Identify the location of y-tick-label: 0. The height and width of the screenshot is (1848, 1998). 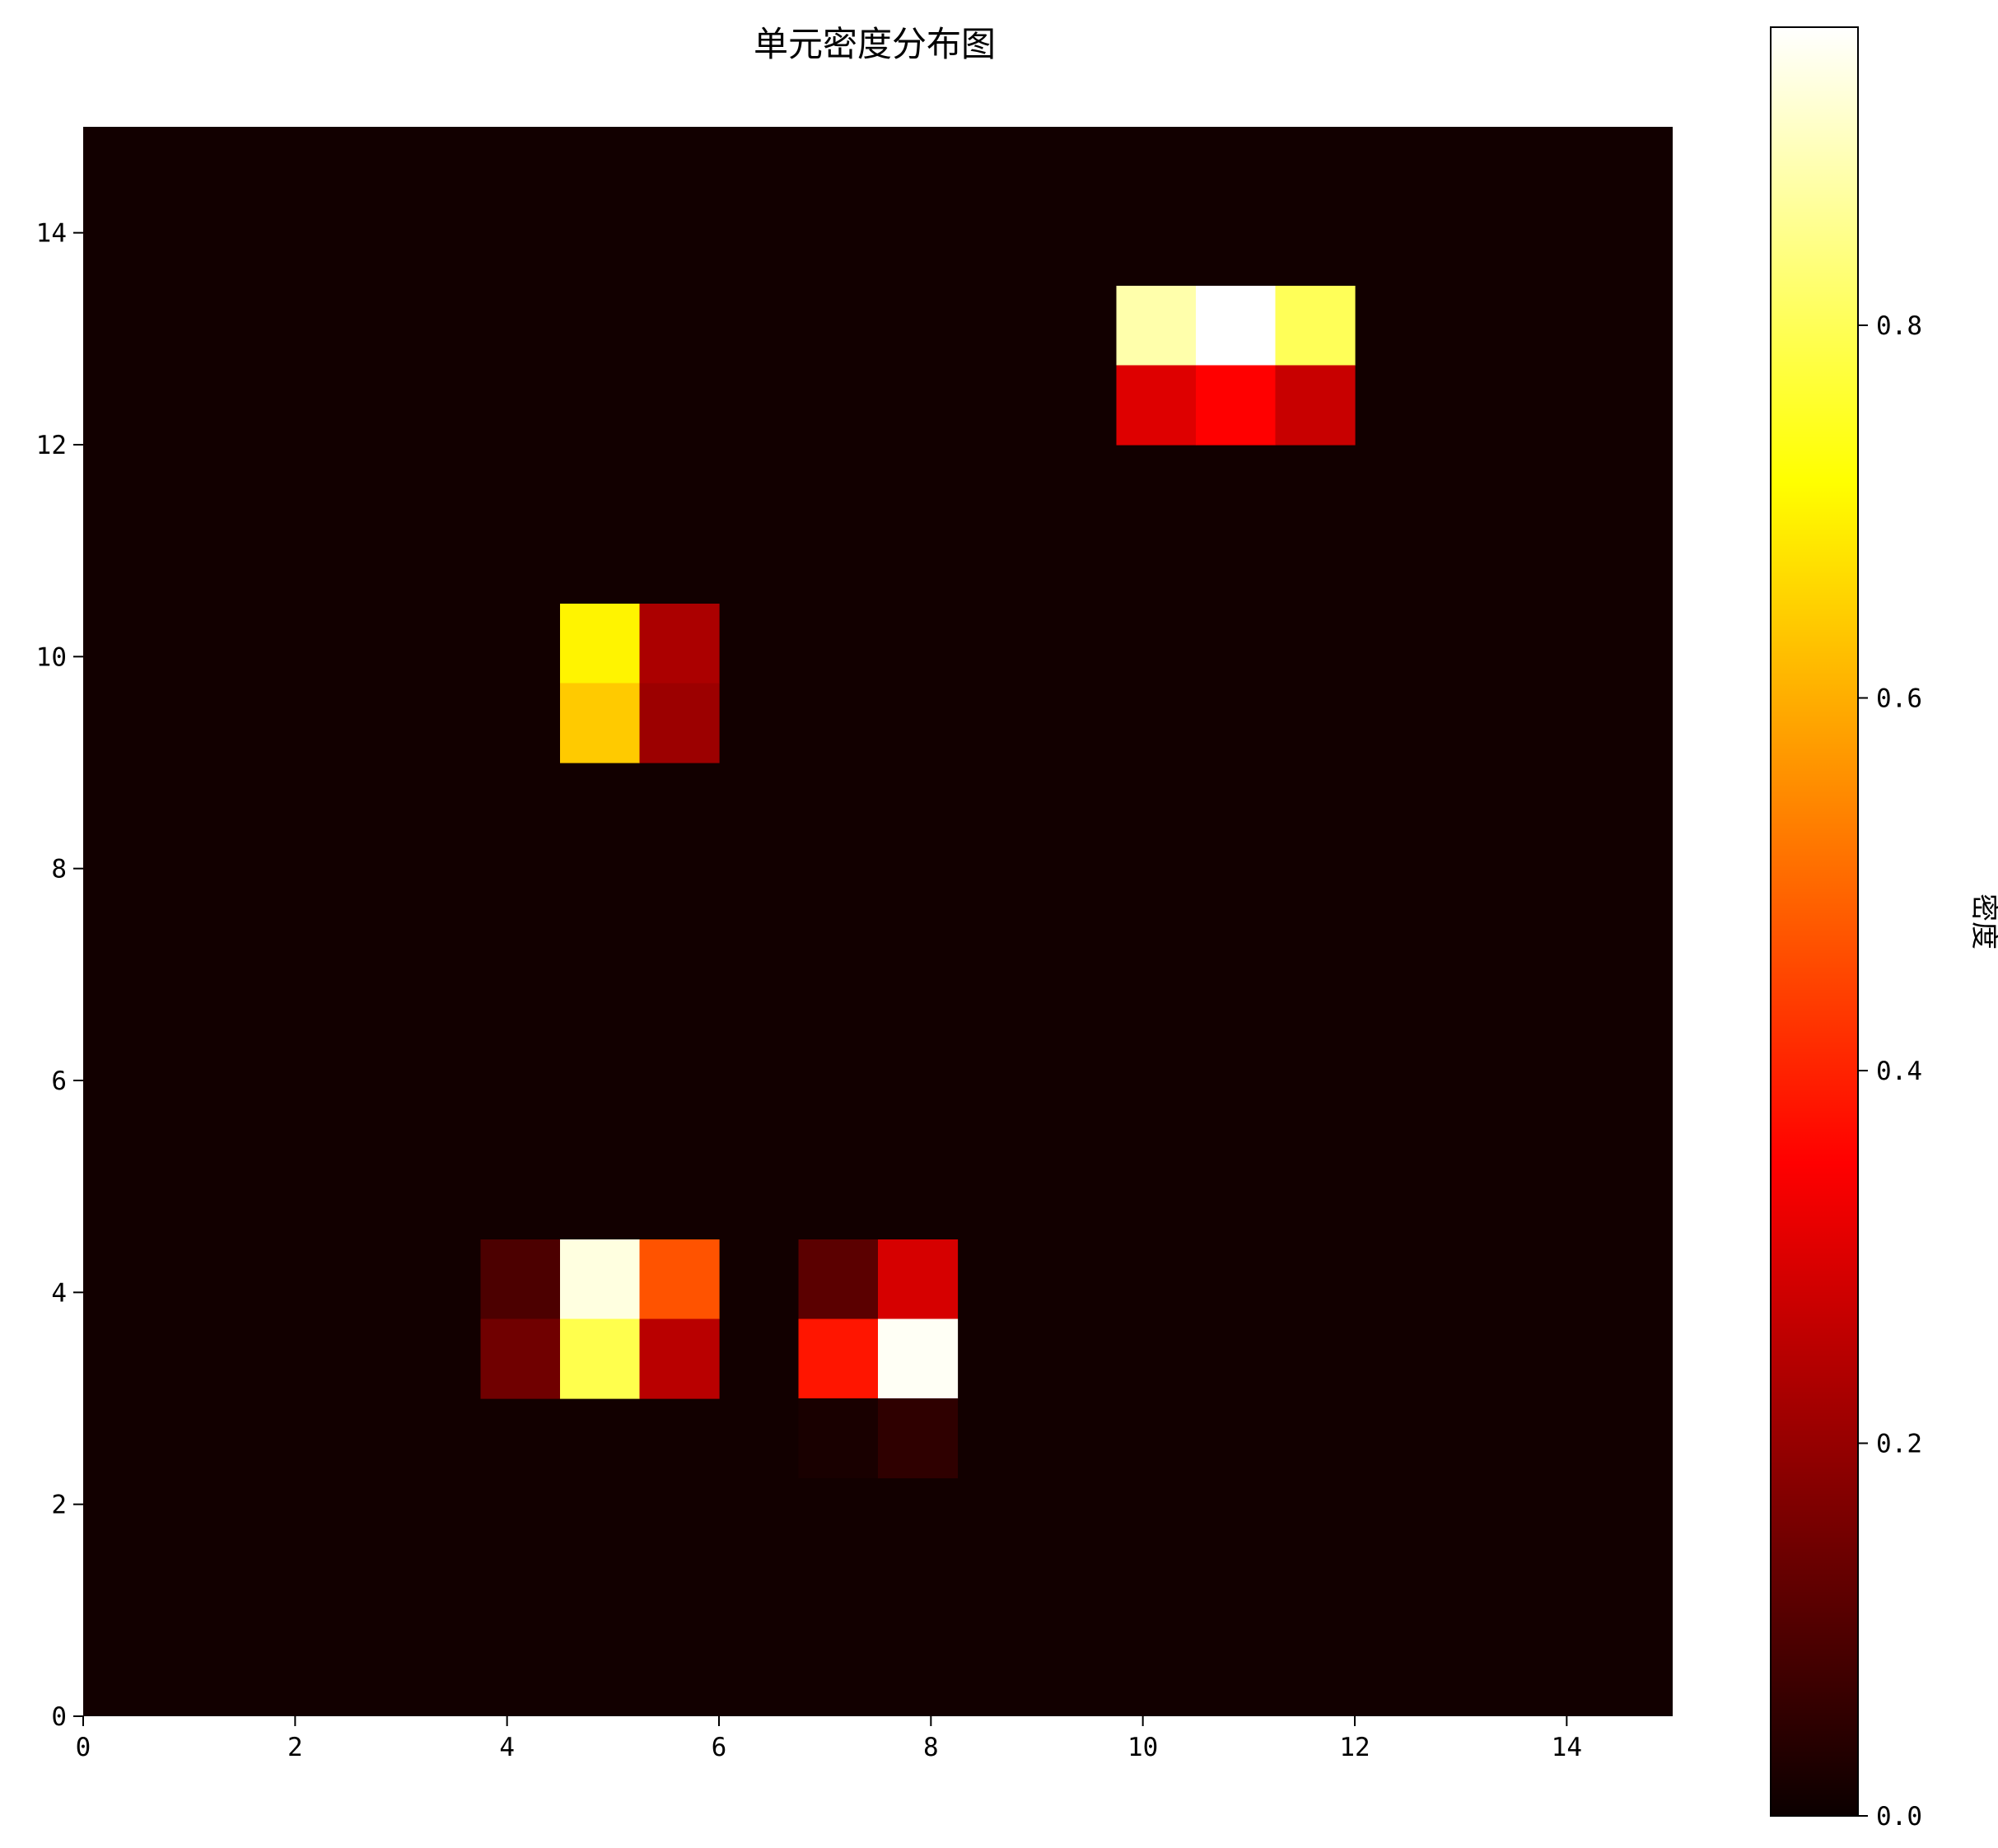
(59, 1717).